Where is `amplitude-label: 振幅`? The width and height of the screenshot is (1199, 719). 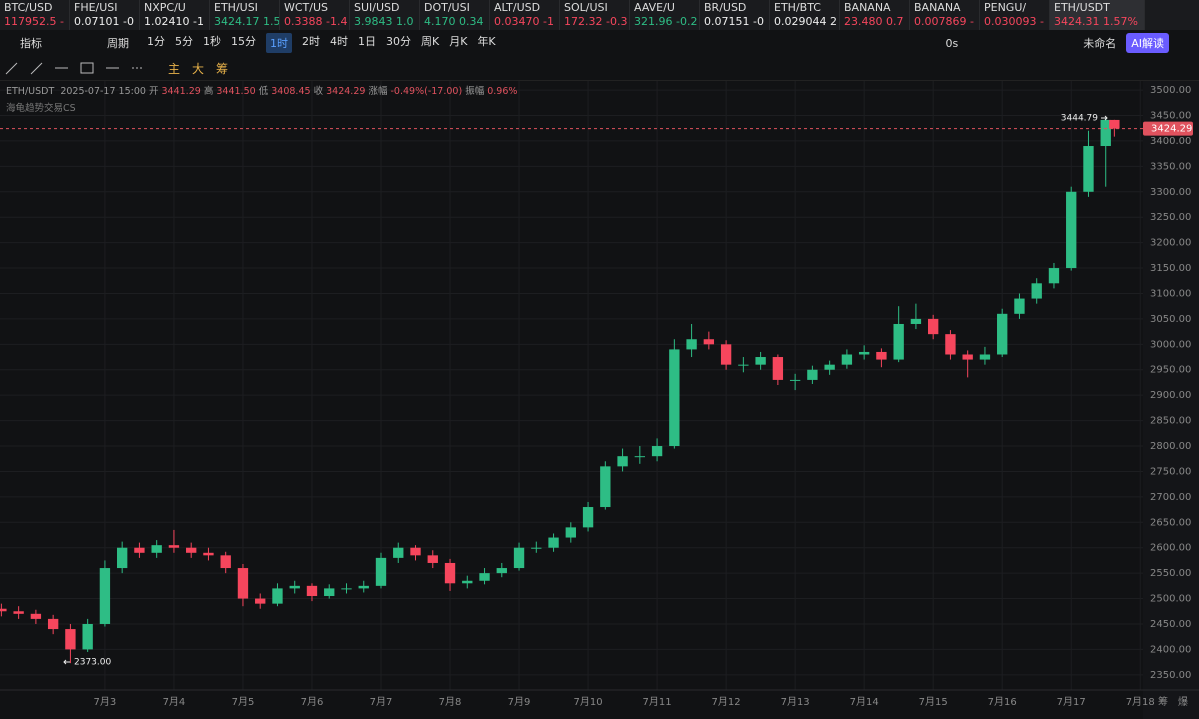 amplitude-label: 振幅 is located at coordinates (475, 91).